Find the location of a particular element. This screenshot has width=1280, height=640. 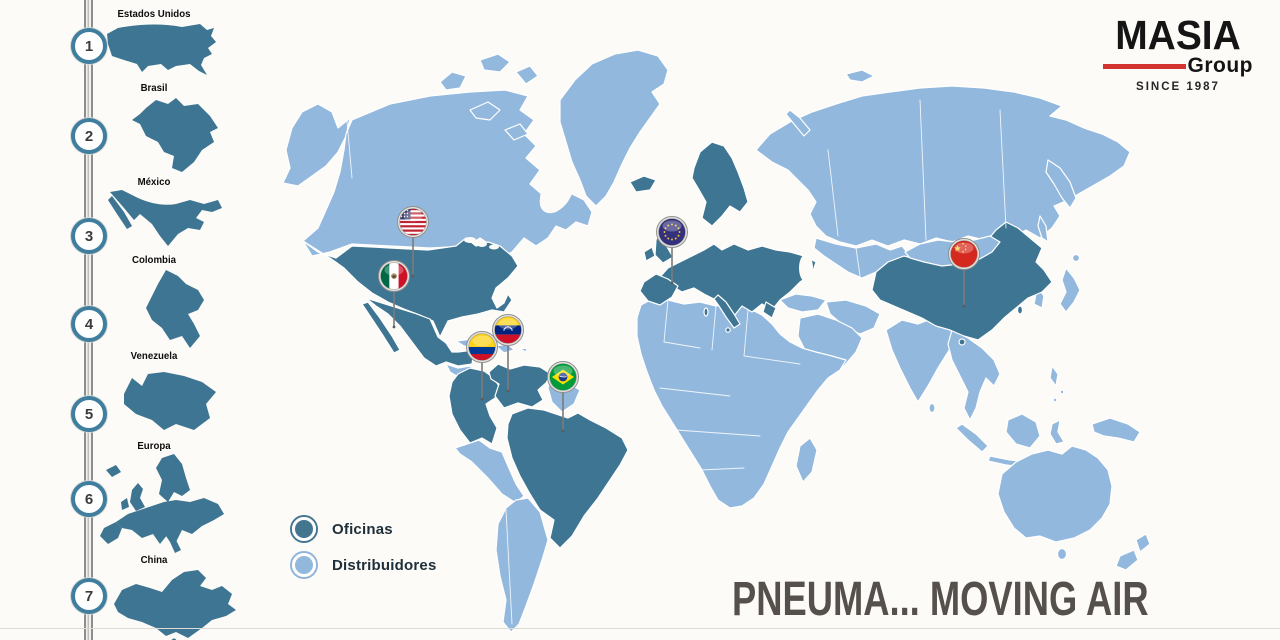

number-label: 4 is located at coordinates (89, 324).